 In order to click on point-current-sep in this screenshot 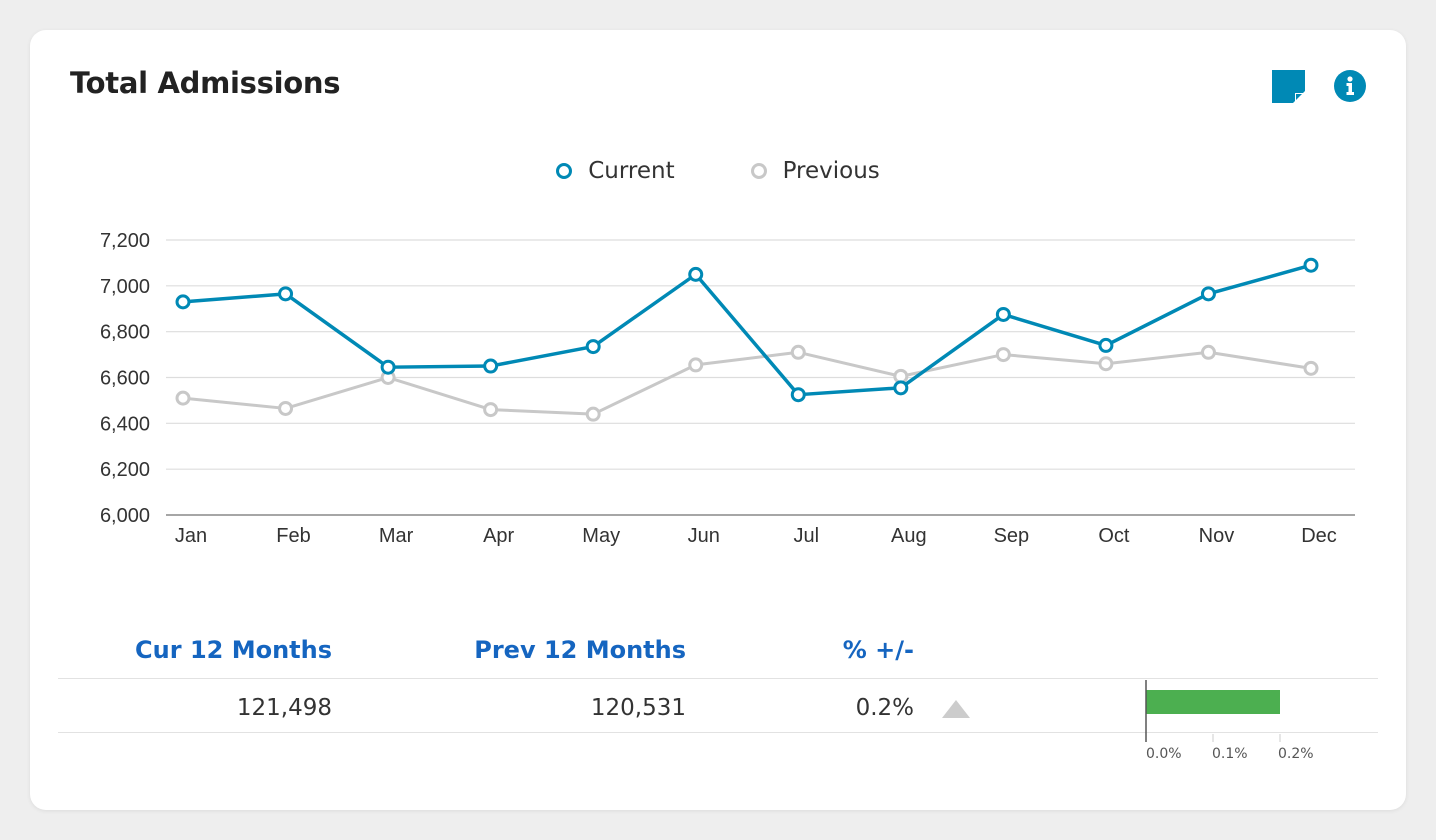, I will do `click(1003, 314)`.